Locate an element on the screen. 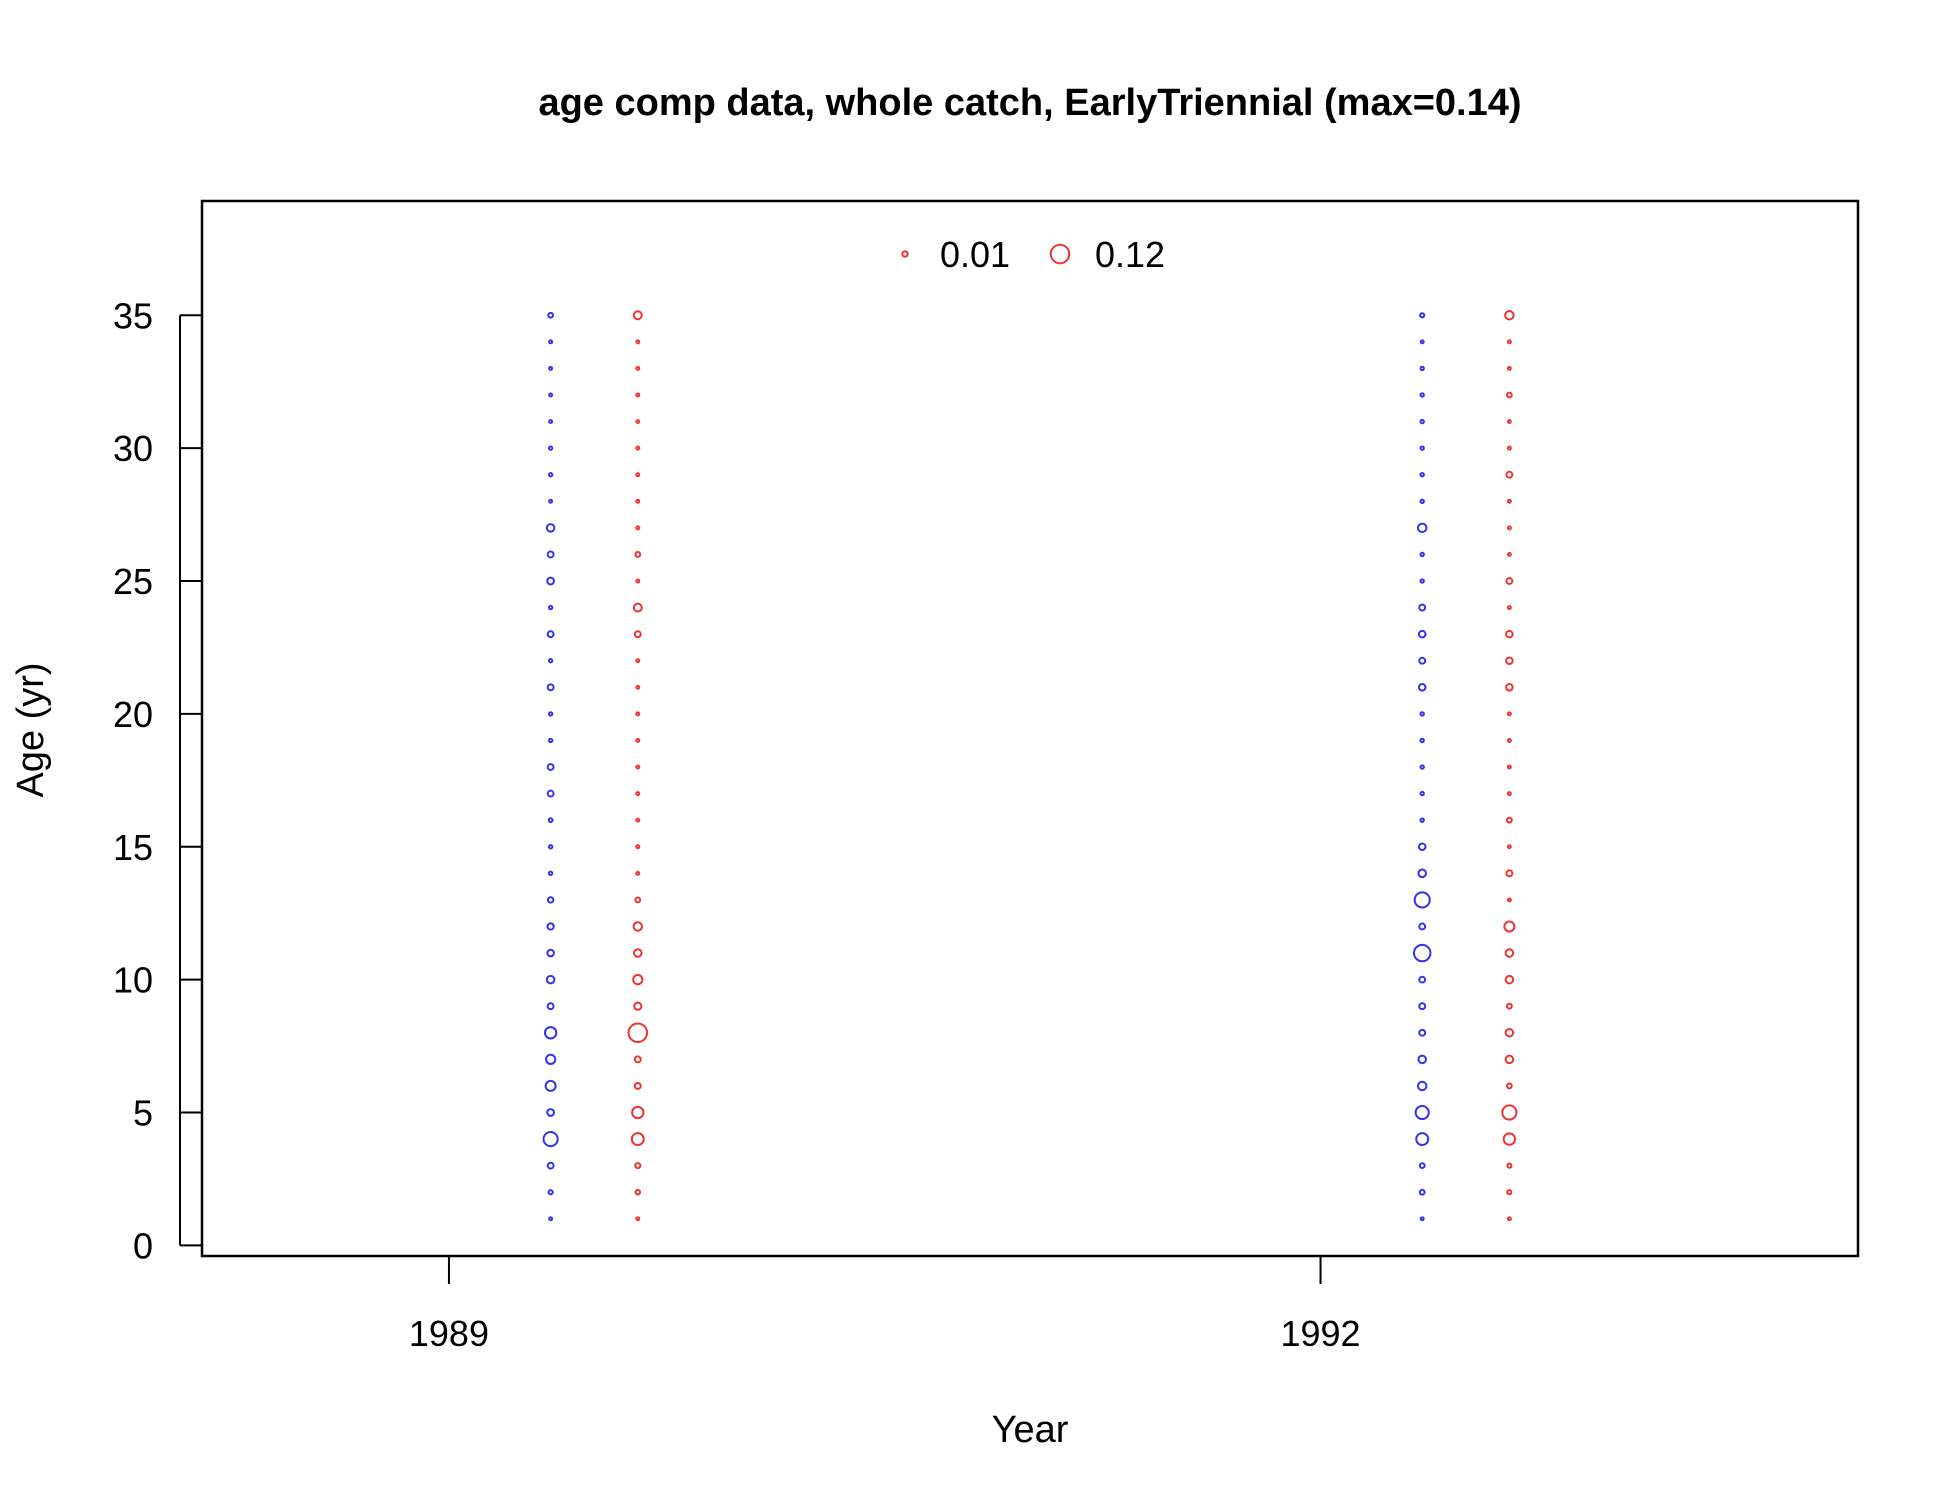 This screenshot has height=1505, width=1950. y-tick-label: 20 is located at coordinates (133, 714).